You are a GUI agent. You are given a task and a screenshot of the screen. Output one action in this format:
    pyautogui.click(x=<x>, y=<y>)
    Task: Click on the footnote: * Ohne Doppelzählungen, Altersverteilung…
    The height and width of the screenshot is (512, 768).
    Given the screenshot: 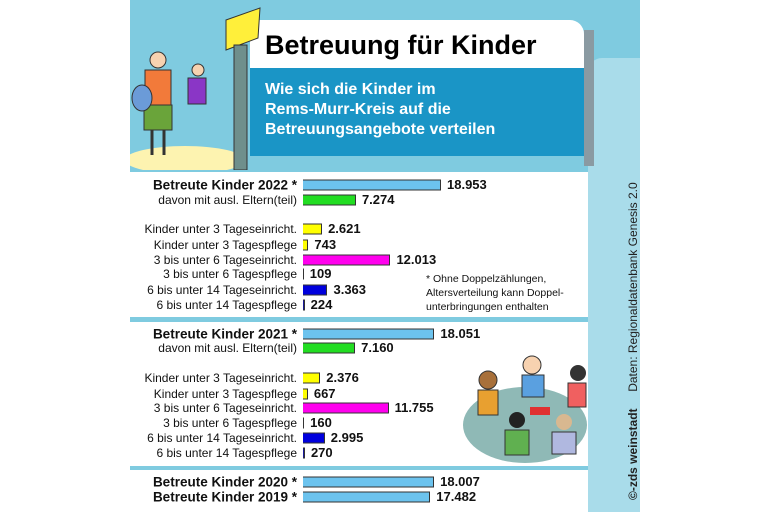 What is the action you would take?
    pyautogui.click(x=495, y=293)
    